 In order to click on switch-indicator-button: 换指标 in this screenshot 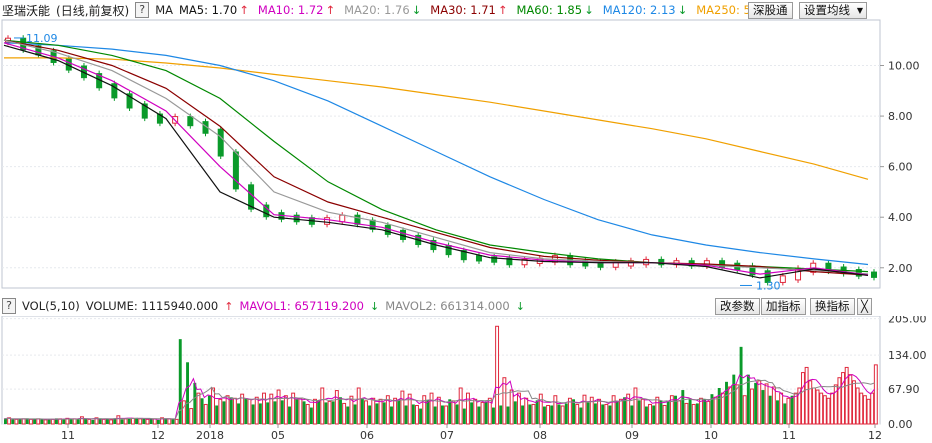, I will do `click(832, 306)`.